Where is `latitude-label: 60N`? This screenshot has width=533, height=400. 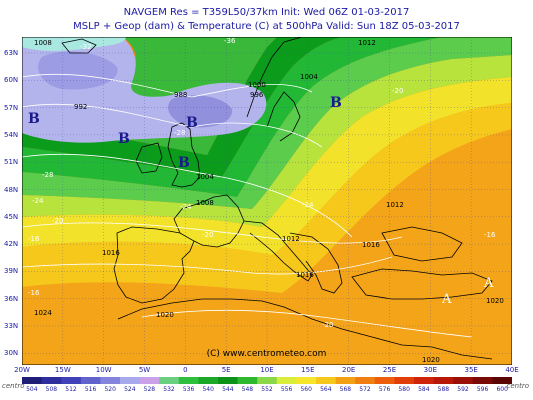
latitude-label: 60N is located at coordinates (11, 80).